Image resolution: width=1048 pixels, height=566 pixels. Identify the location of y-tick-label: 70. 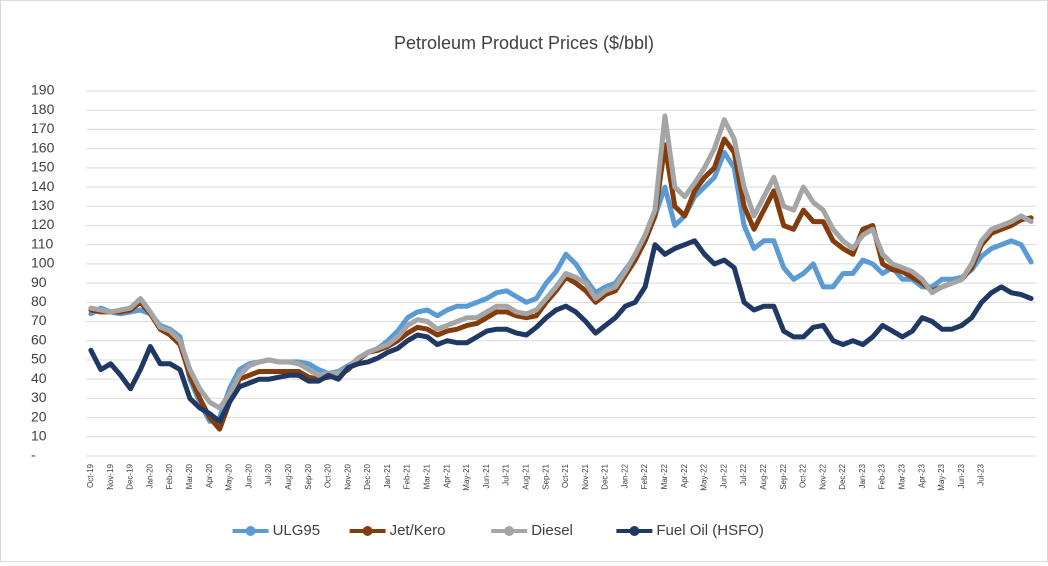
(39, 320).